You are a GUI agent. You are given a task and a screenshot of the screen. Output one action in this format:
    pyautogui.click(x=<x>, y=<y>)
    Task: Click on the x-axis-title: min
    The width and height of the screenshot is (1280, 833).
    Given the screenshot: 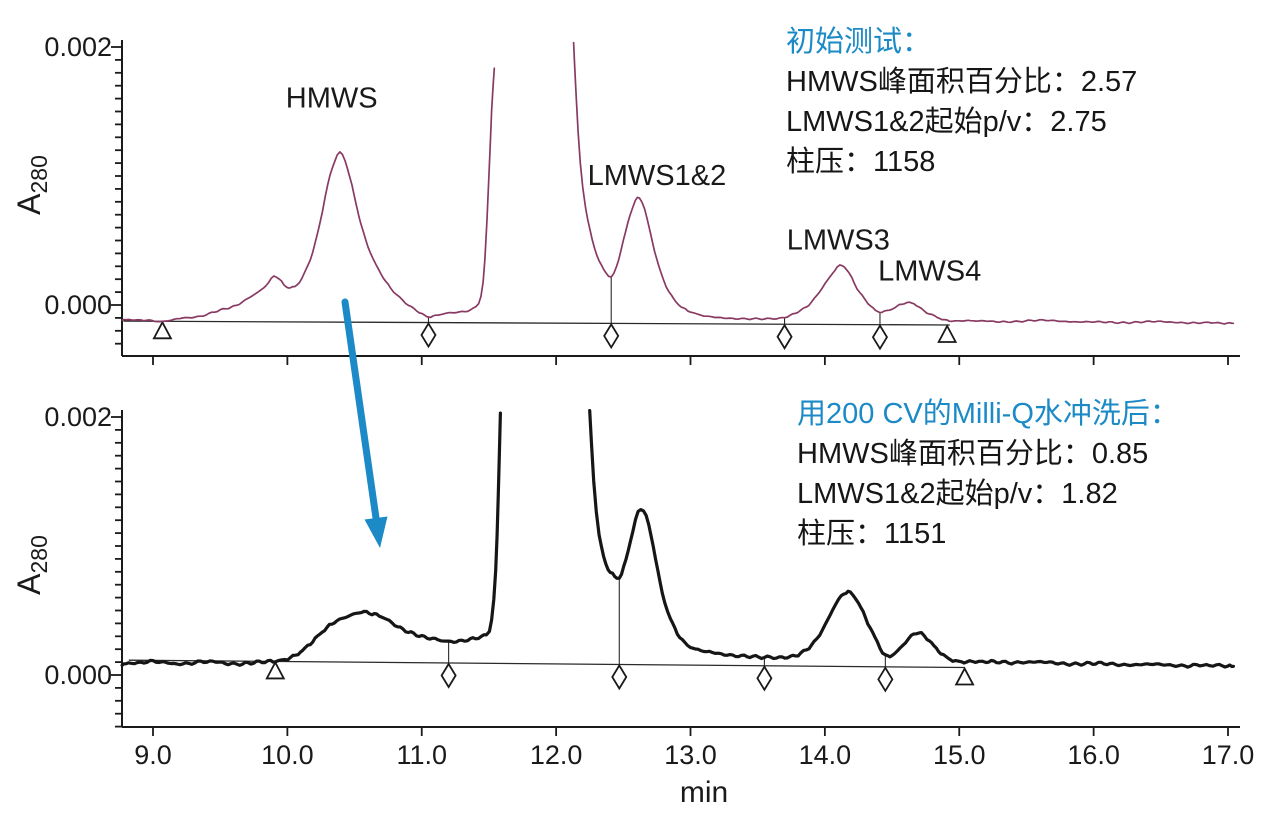 What is the action you would take?
    pyautogui.click(x=704, y=792)
    